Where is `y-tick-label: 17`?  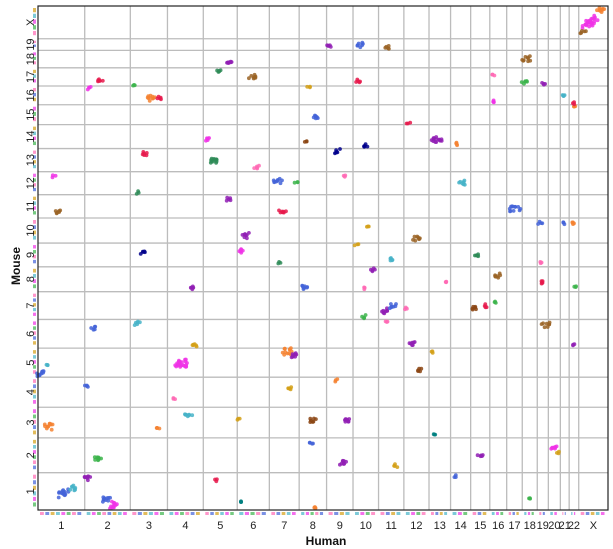 y-tick-label: 17 is located at coordinates (31, 77).